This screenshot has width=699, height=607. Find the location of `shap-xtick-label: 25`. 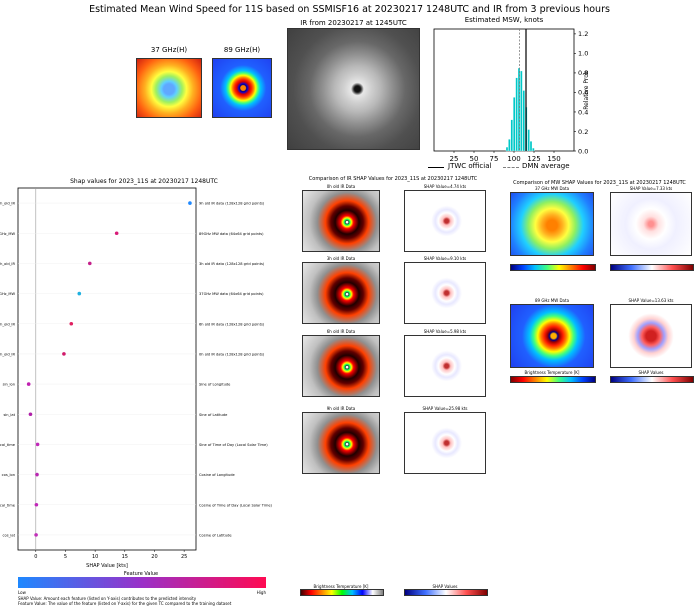

shap-xtick-label: 25 is located at coordinates (184, 557).